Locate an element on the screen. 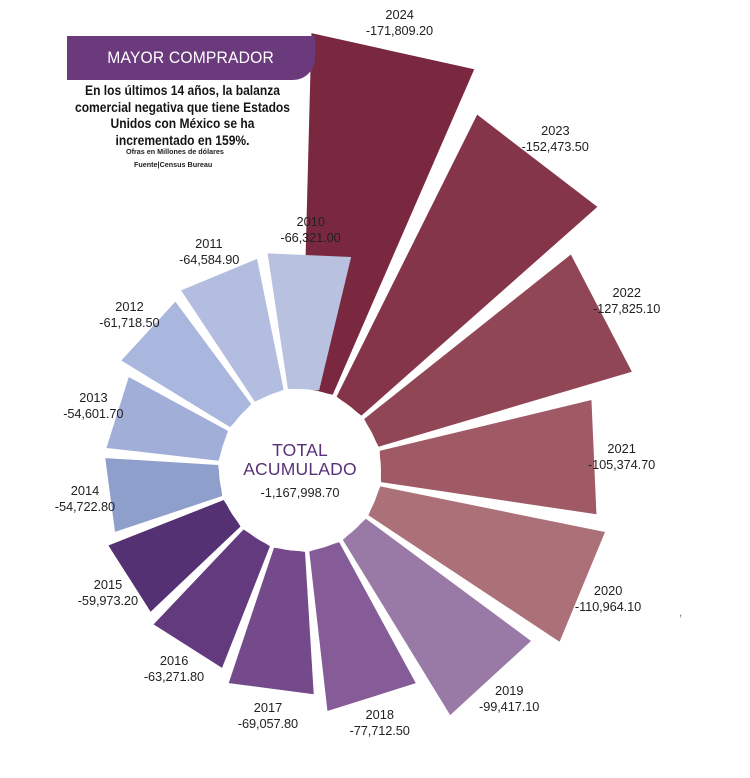 The image size is (750, 778). value-label-2014: -54,722.80 is located at coordinates (84, 507).